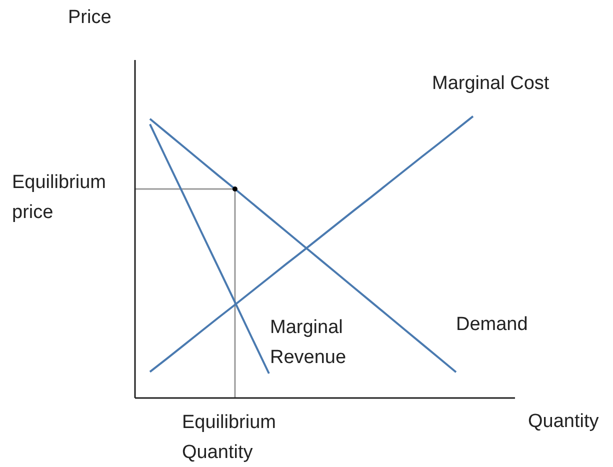  Describe the element at coordinates (492, 325) in the screenshot. I see `series-label: Demand` at that location.